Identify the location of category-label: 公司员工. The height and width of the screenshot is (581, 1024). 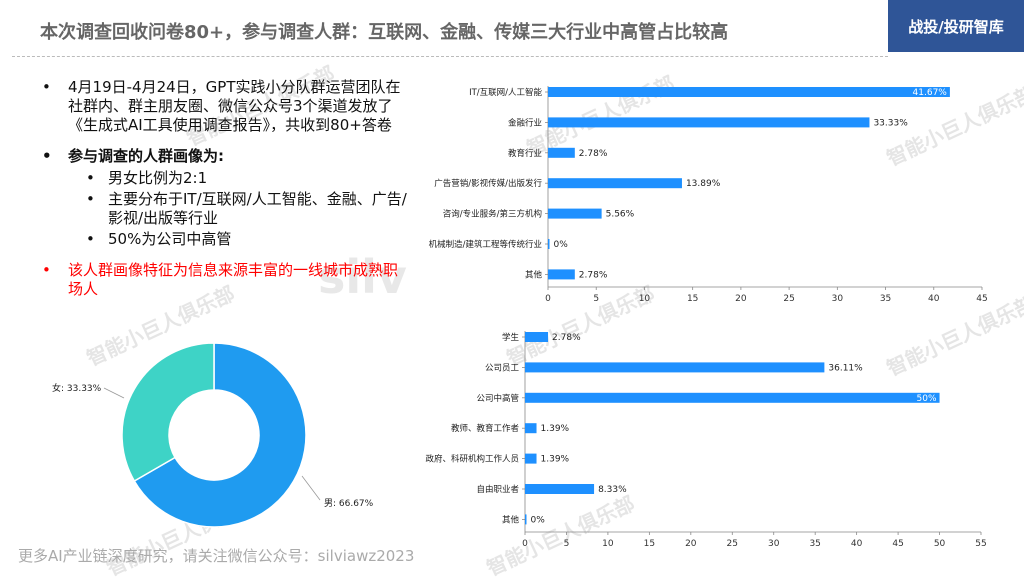
(502, 368).